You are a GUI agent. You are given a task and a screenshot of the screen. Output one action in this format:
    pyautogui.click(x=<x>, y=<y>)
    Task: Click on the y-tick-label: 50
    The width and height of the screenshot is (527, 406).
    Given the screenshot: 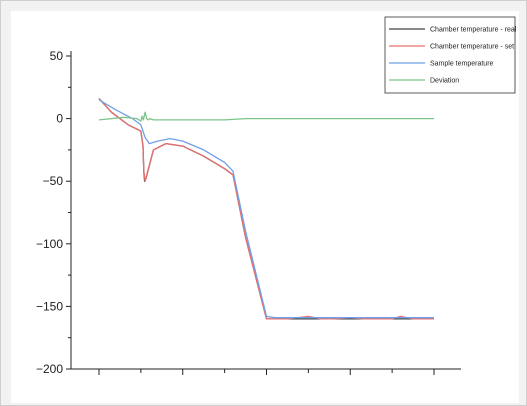 What is the action you would take?
    pyautogui.click(x=57, y=56)
    